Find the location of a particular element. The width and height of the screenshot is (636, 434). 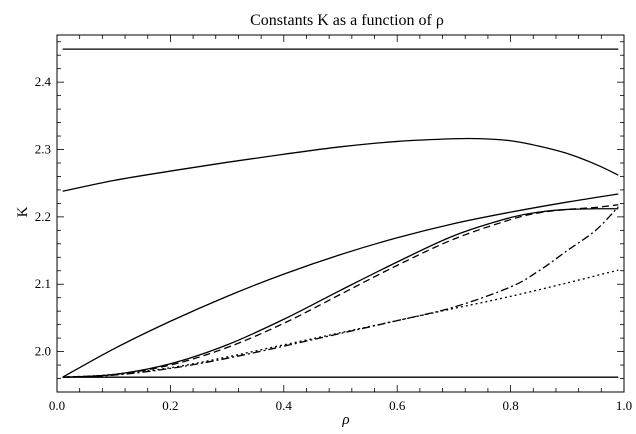

chart-title: Constants K as a function of ρ is located at coordinates (347, 20).